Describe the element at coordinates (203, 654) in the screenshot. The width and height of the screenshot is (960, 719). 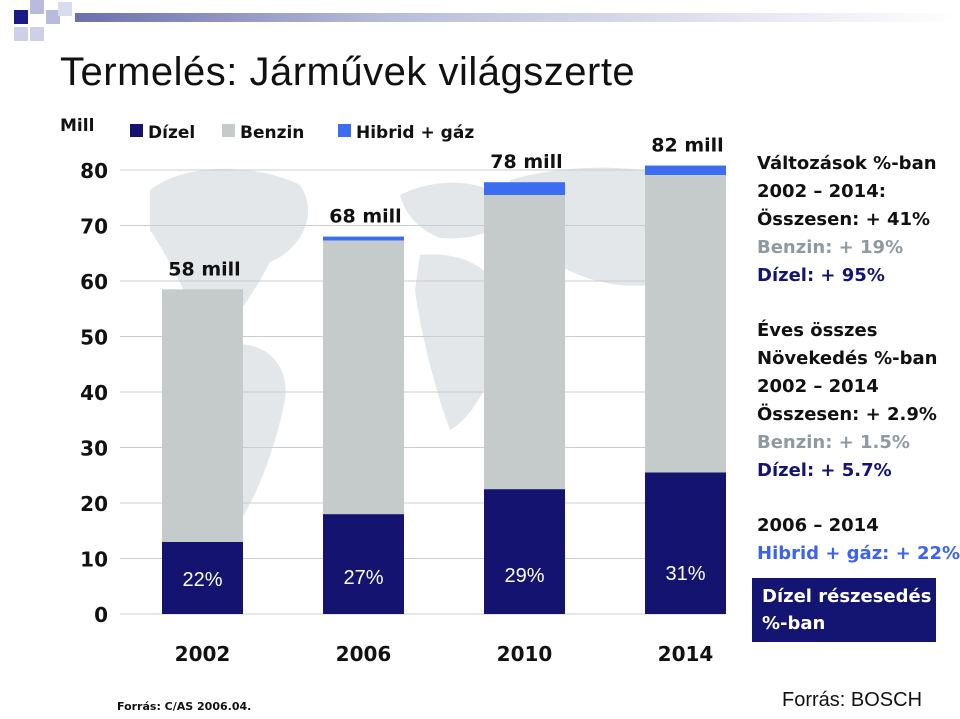
I see `x-tick-label: 2002` at that location.